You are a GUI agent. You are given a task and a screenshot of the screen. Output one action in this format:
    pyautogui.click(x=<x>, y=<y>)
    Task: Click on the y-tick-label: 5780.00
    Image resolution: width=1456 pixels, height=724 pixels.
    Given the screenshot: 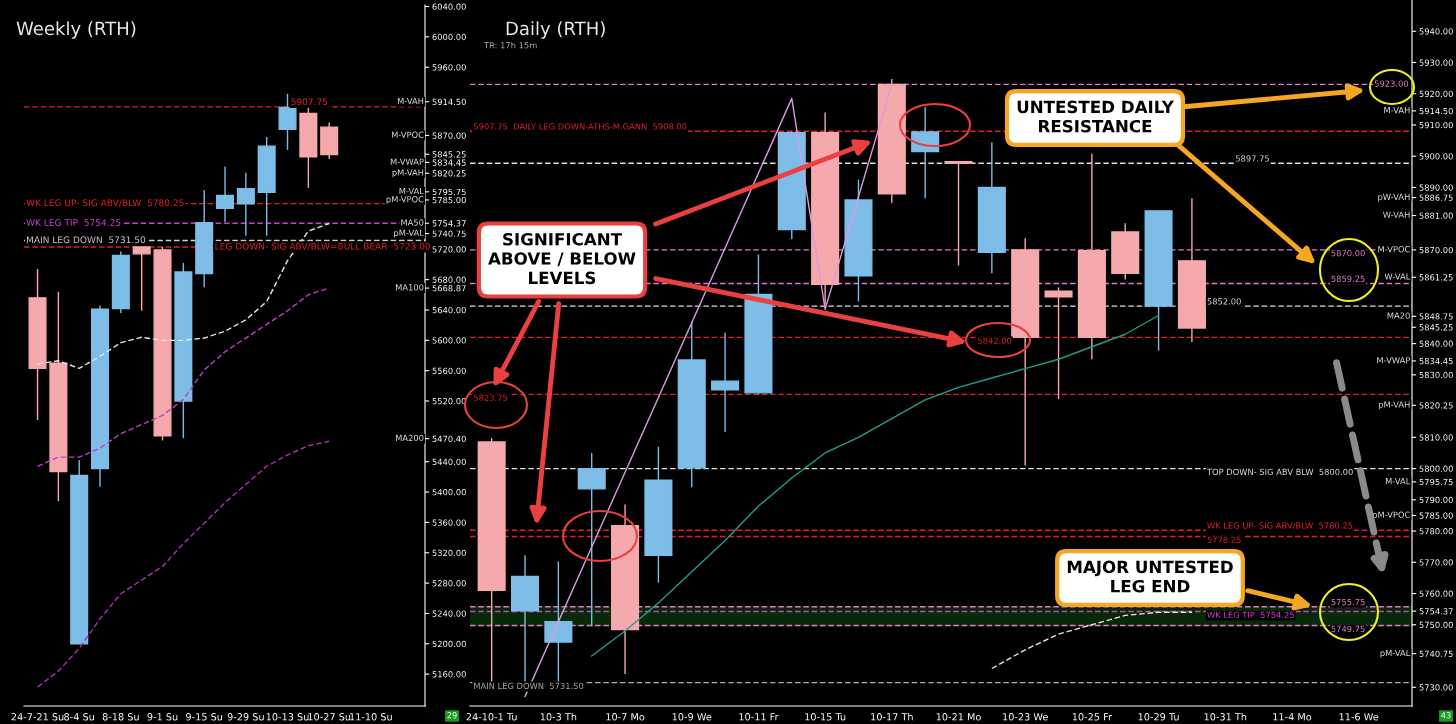 What is the action you would take?
    pyautogui.click(x=1436, y=531)
    